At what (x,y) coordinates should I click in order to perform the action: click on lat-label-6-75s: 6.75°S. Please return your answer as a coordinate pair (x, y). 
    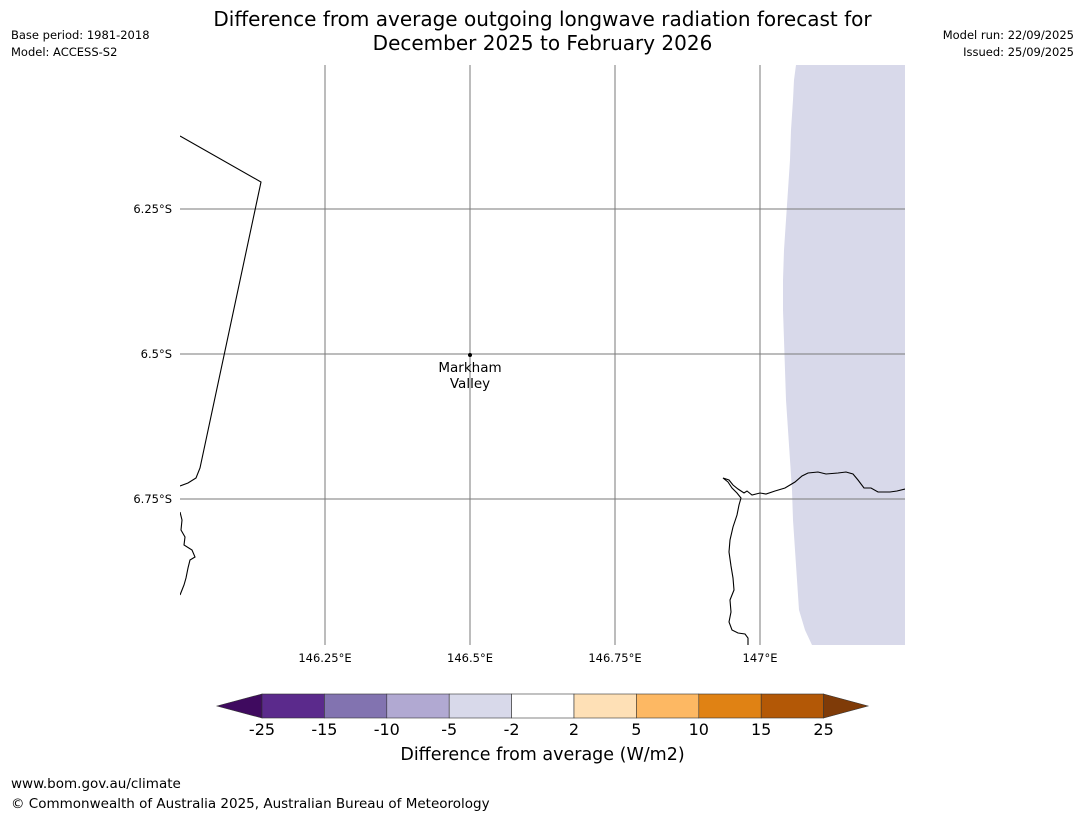
    Looking at the image, I should click on (152, 499).